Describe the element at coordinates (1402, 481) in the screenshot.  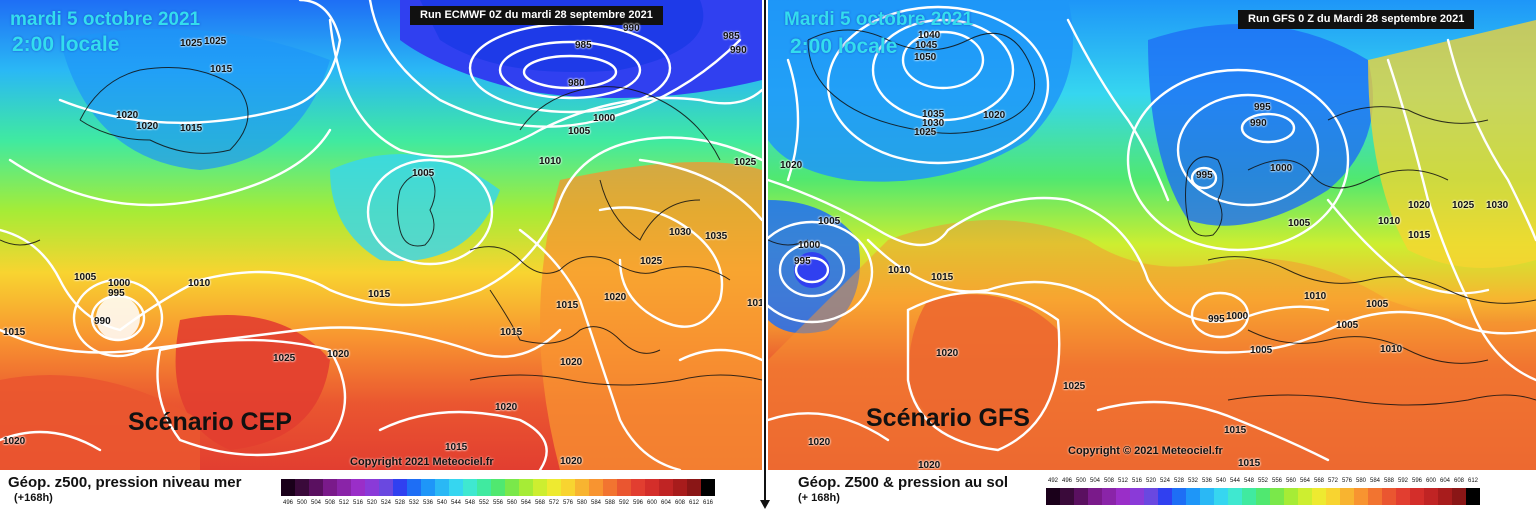
I see `scale-tick-label: 592` at that location.